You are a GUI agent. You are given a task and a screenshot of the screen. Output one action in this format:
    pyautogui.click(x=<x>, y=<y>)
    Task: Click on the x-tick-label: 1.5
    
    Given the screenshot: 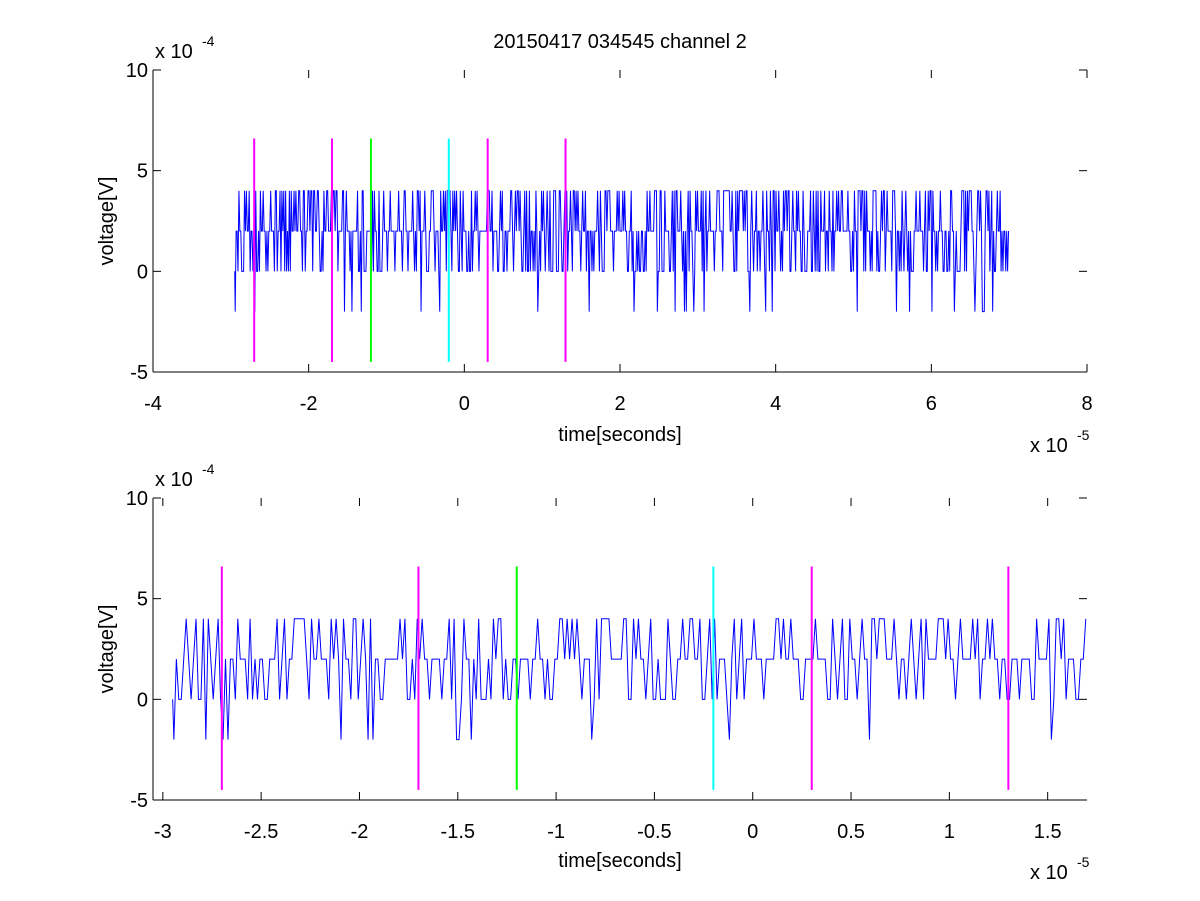 What is the action you would take?
    pyautogui.click(x=1048, y=832)
    